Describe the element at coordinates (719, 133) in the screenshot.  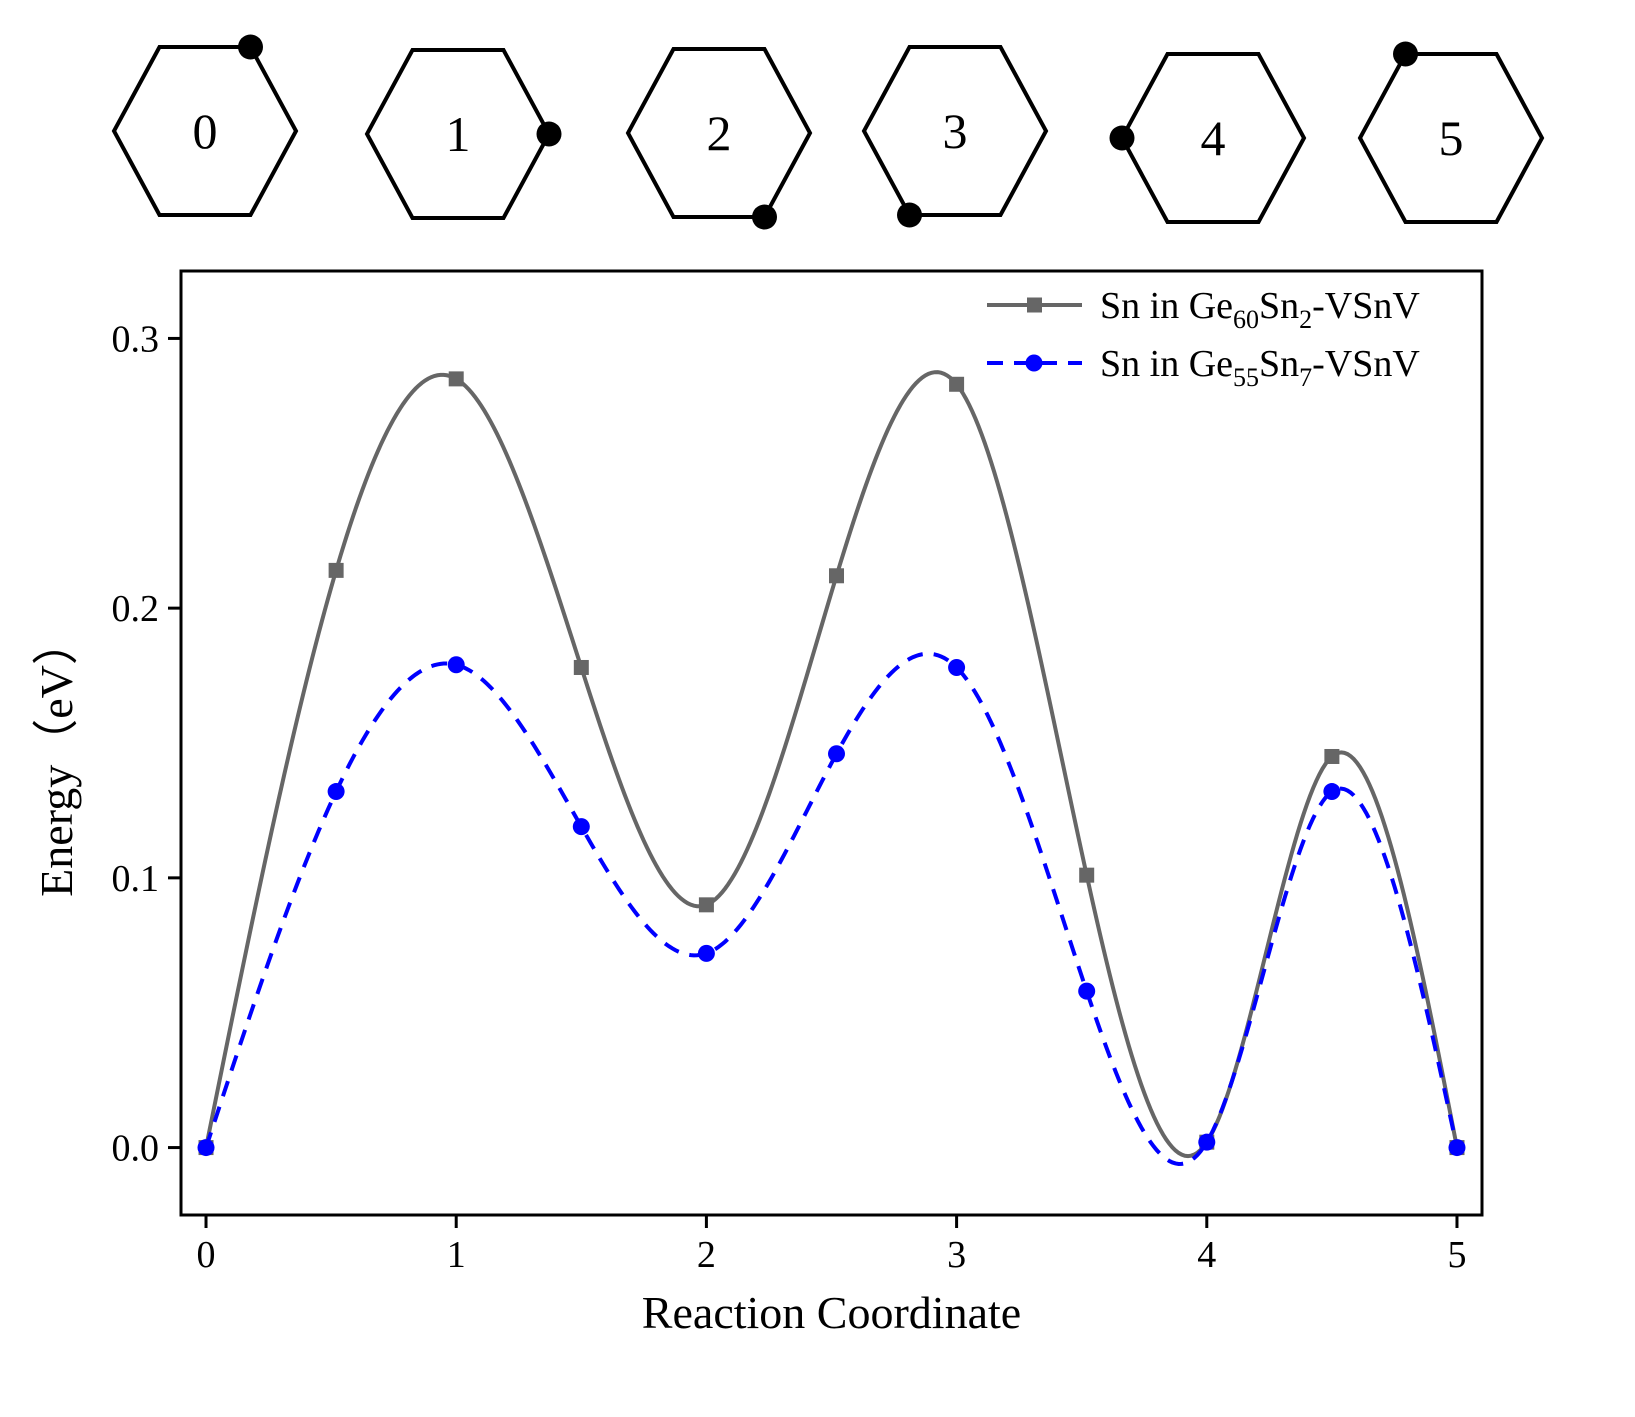
I see `hexagon-label: 2` at that location.